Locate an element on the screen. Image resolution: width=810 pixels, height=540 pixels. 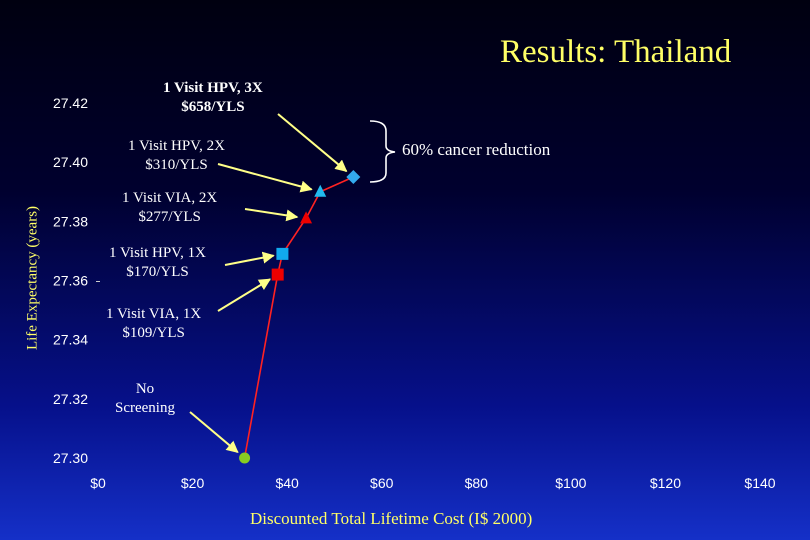
annotation-no-screening: No Screening is located at coordinates (145, 399).